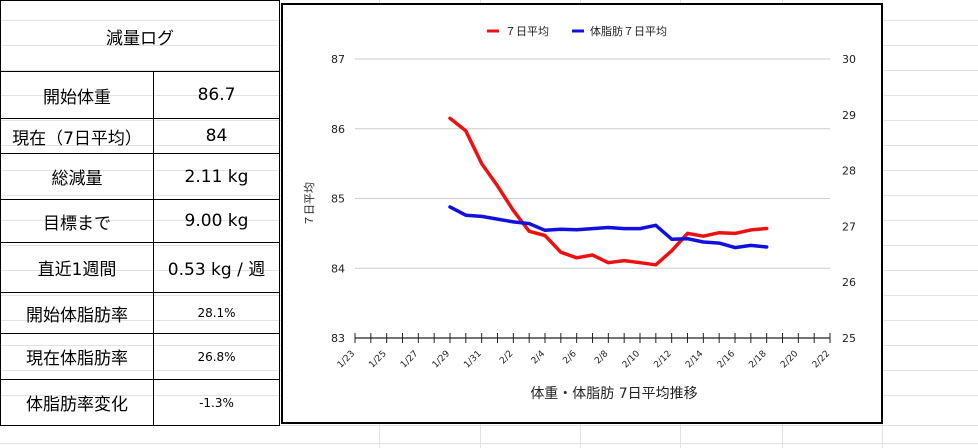 This screenshot has height=448, width=978. Describe the element at coordinates (849, 115) in the screenshot. I see `y2-tick-label: 29` at that location.